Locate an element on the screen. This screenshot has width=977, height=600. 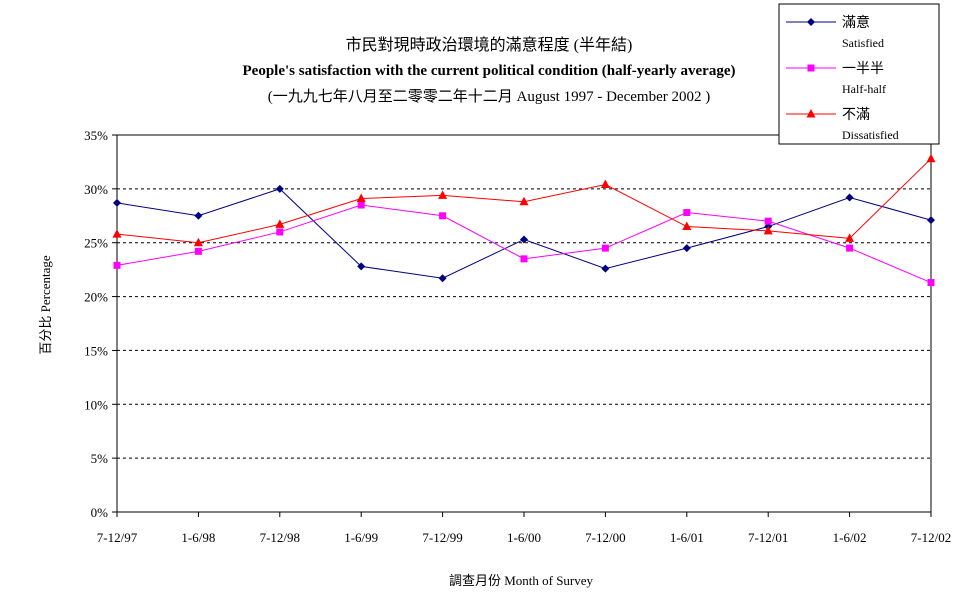
x-tick-label: 1-6/01 is located at coordinates (687, 537).